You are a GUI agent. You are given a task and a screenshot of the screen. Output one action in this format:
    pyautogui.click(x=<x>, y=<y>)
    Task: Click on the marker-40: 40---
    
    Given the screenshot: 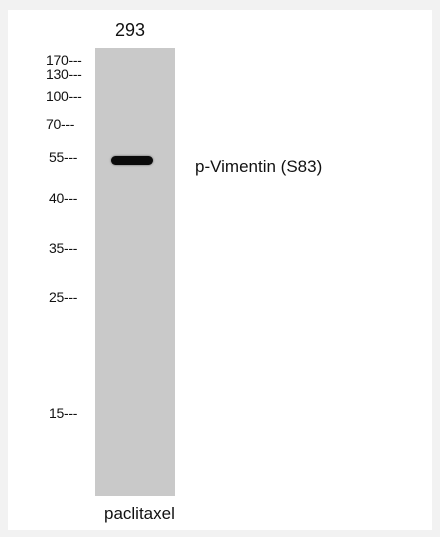 What is the action you would take?
    pyautogui.click(x=63, y=198)
    